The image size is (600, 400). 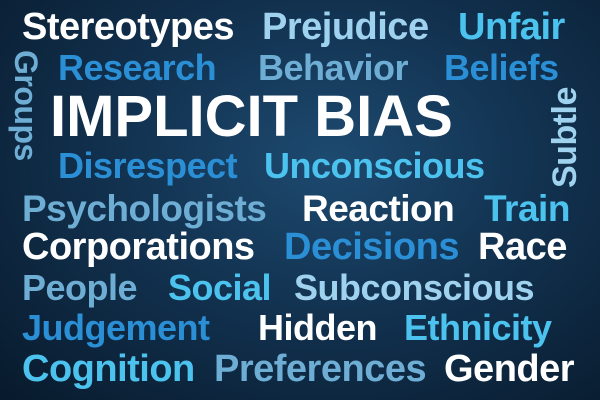 What do you see at coordinates (320, 369) in the screenshot?
I see `word-preferences: Preferences` at bounding box center [320, 369].